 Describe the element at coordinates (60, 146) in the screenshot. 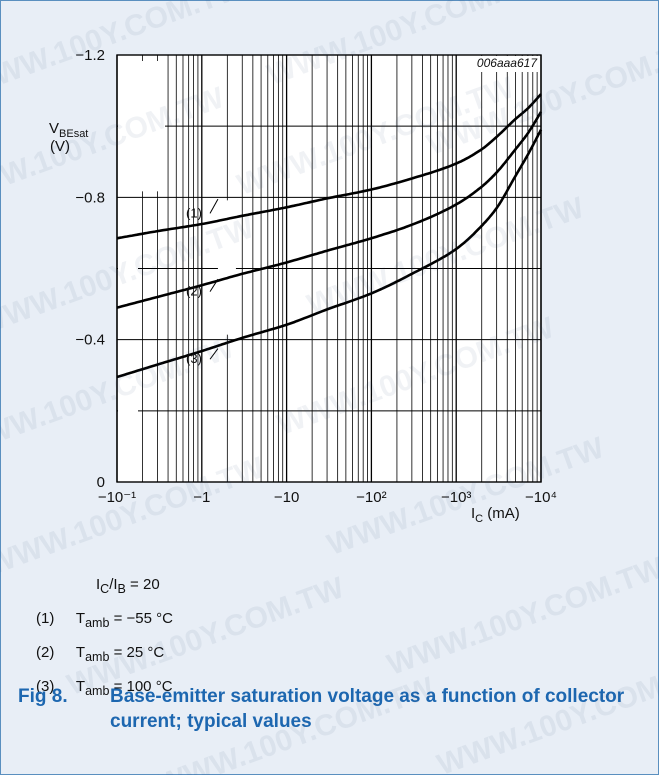

I see `y-axis-unit: (V)` at that location.